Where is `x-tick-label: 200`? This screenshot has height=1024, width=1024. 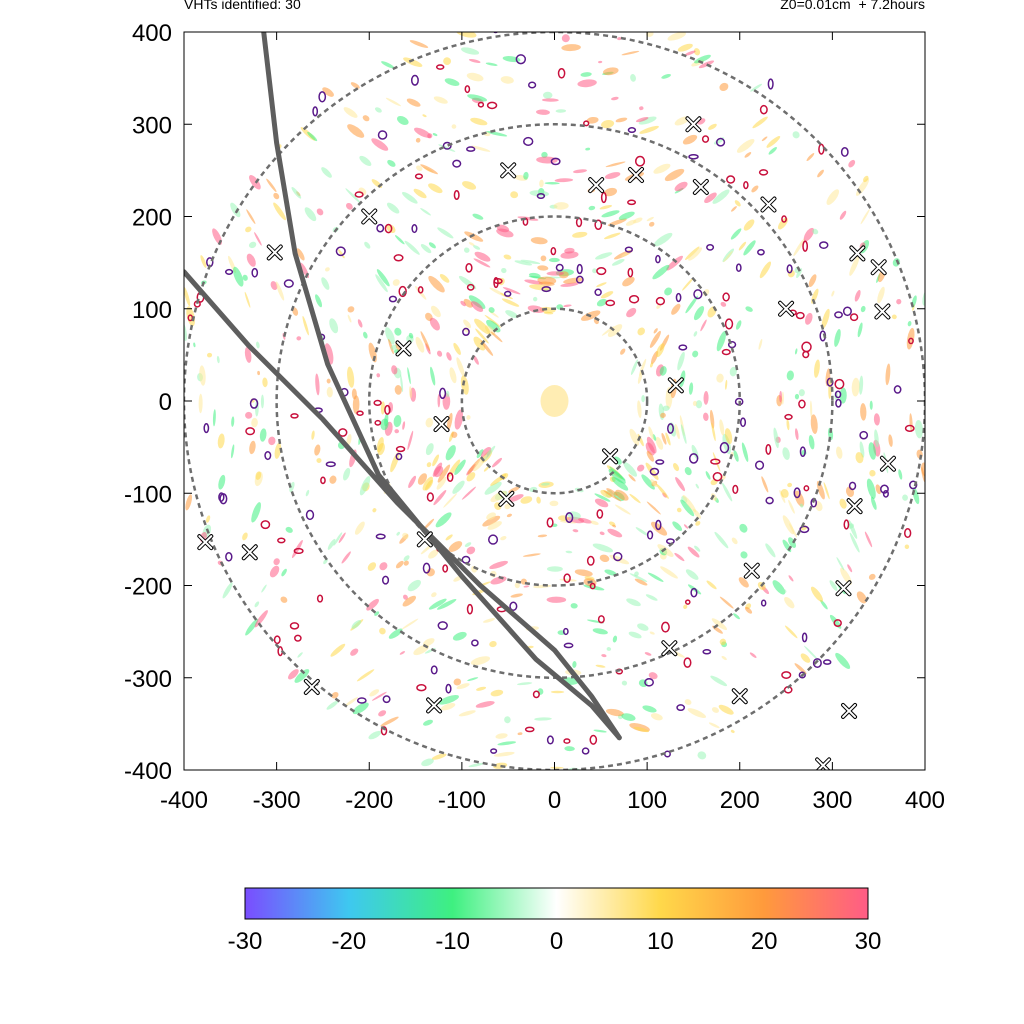
x-tick-label: 200 is located at coordinates (740, 800).